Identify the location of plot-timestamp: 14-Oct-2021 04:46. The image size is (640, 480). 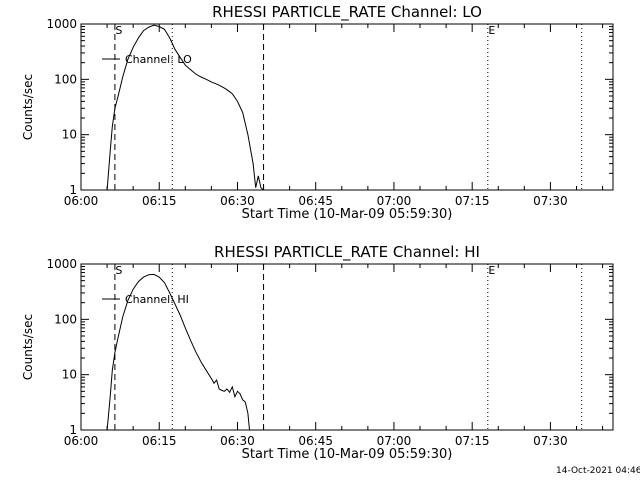
(598, 471).